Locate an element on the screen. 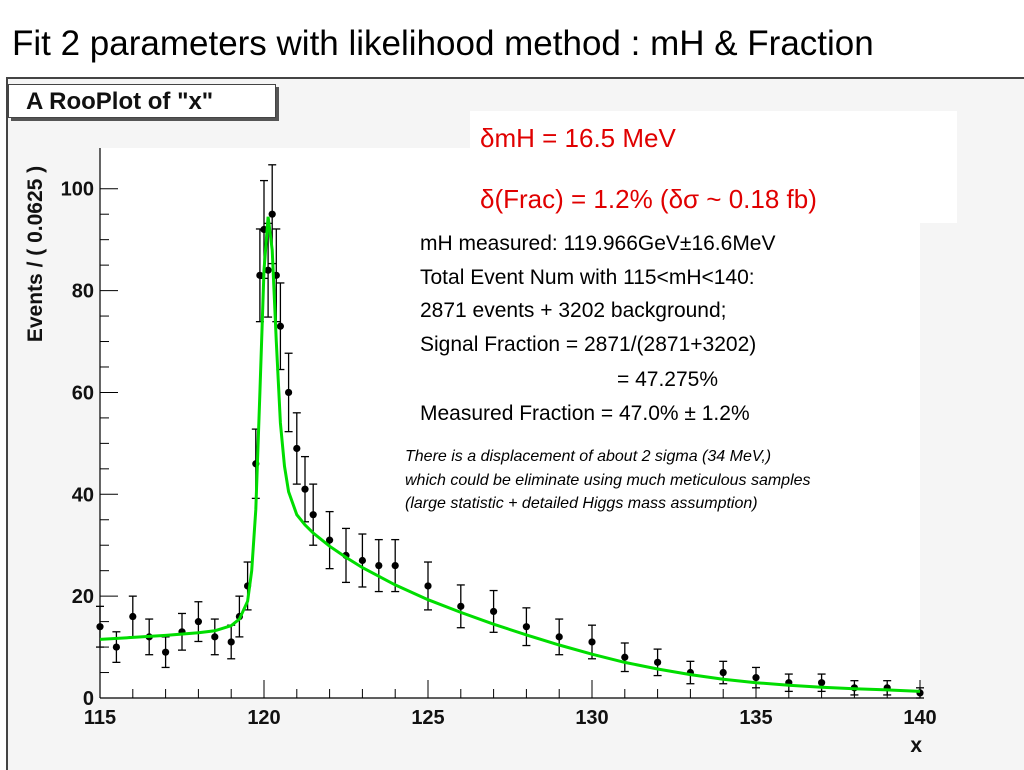 The image size is (1024, 770). fraction-resolution-text: δ(Frac) = 1.2% (δσ ~ 0.18 fb) is located at coordinates (648, 199).